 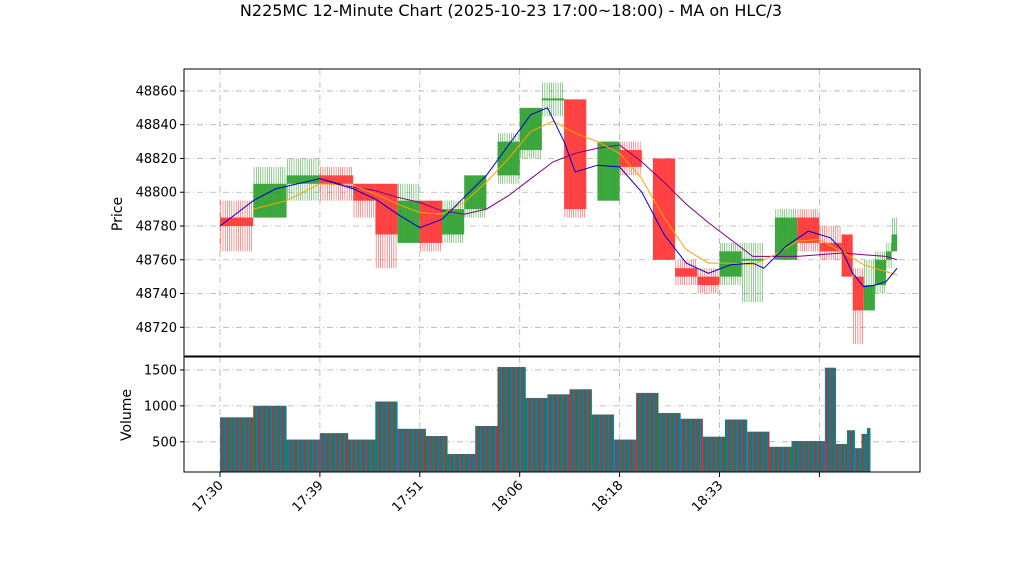 I want to click on x-tick-label: 18:33, so click(x=707, y=496).